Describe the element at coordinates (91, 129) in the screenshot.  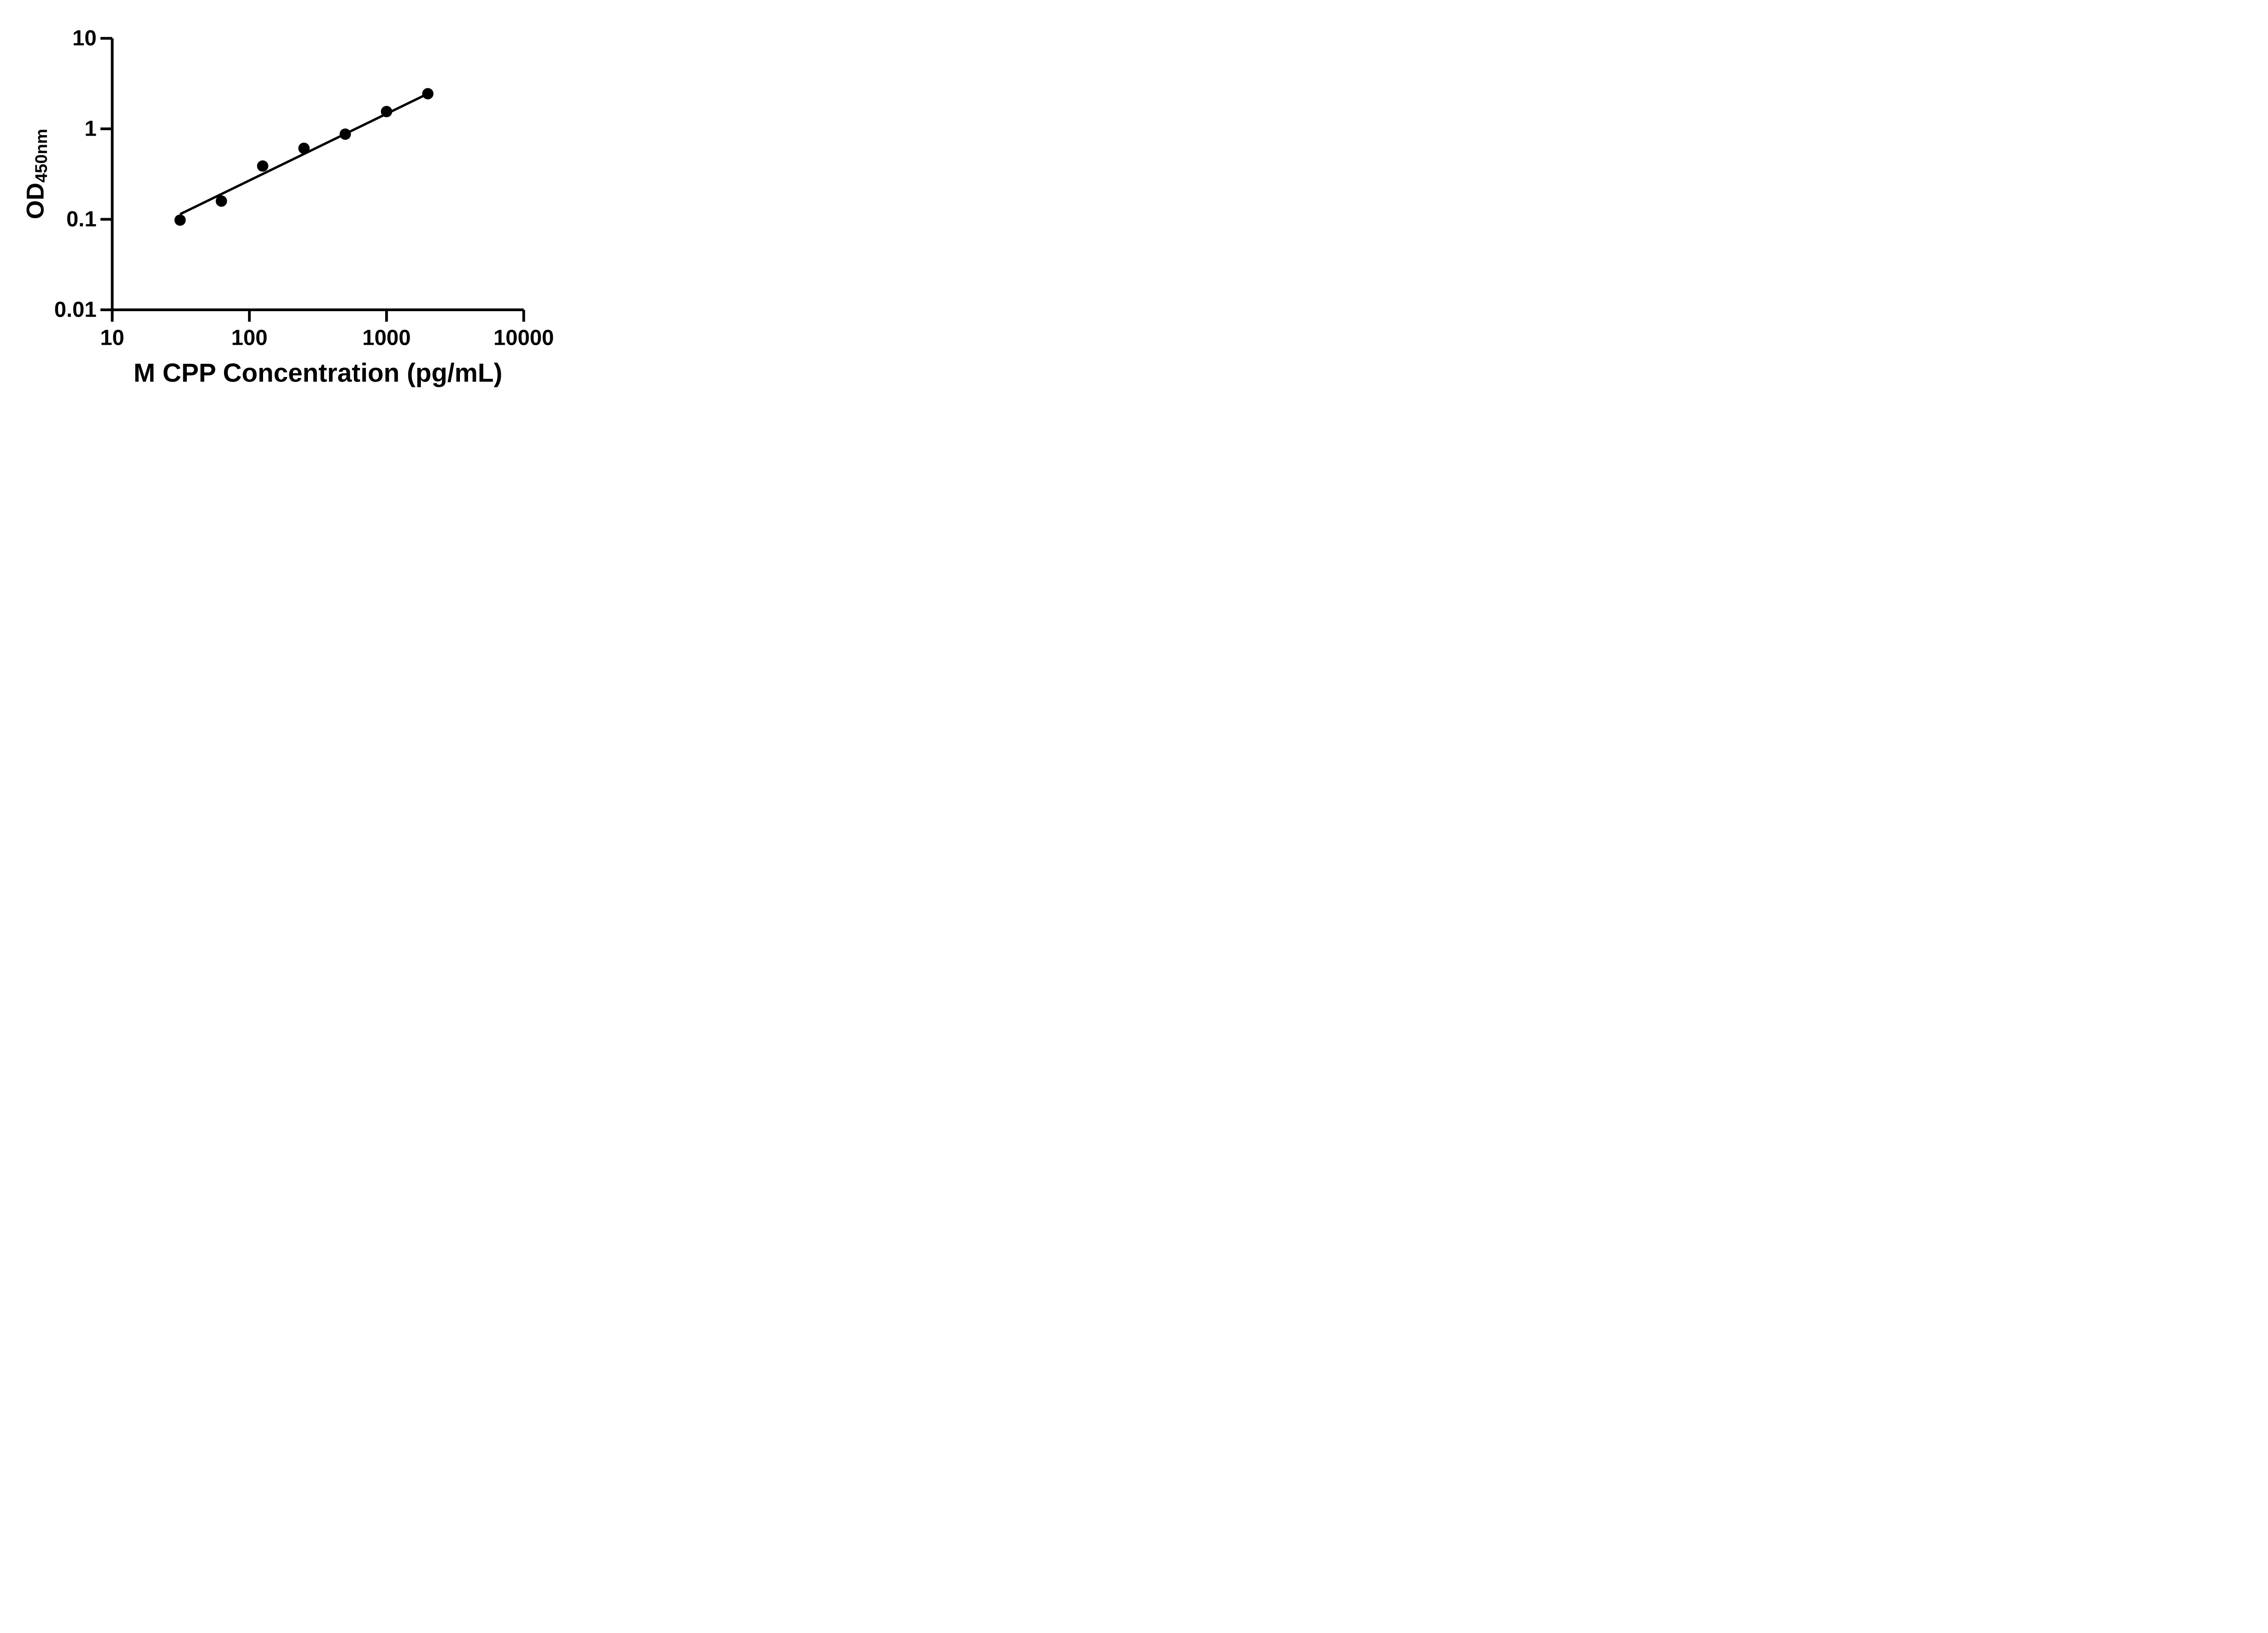
I see `y-tick-label: 1` at that location.